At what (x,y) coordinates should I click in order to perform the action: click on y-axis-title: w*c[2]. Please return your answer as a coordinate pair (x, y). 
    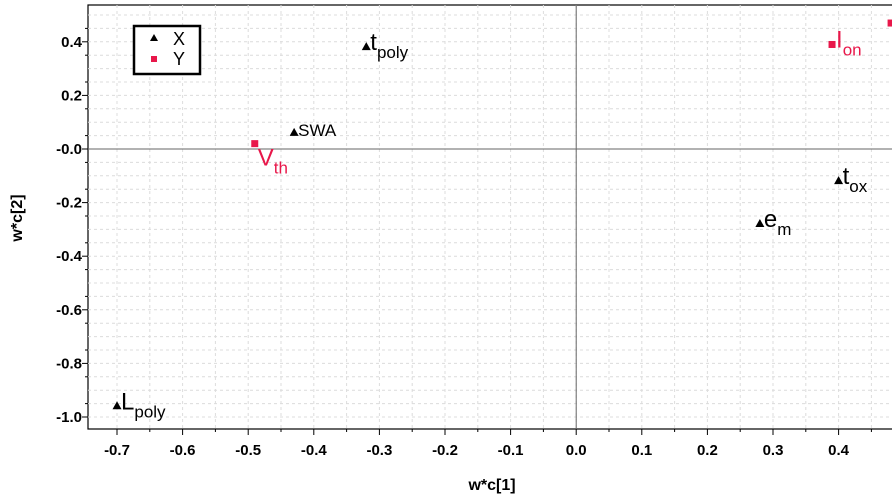
    Looking at the image, I should click on (17, 218).